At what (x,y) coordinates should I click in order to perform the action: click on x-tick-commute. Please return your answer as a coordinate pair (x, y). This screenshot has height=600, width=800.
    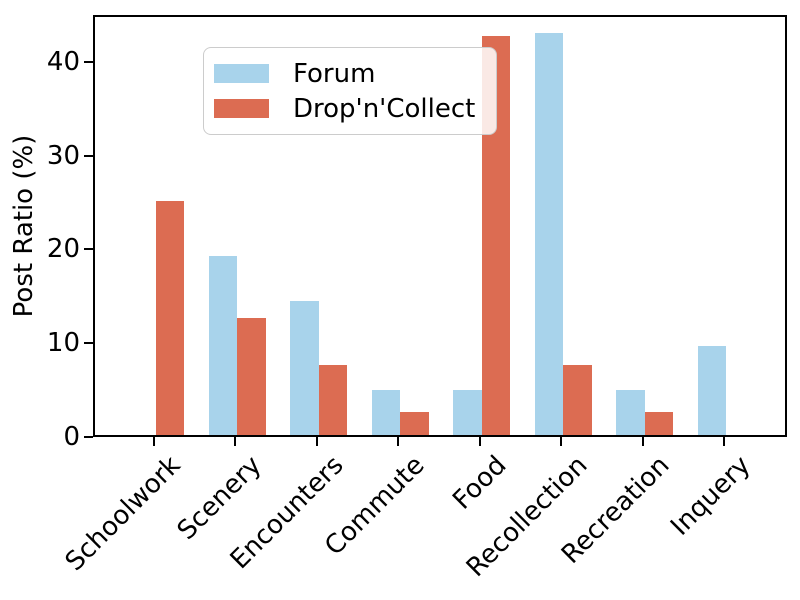
    Looking at the image, I should click on (398, 441).